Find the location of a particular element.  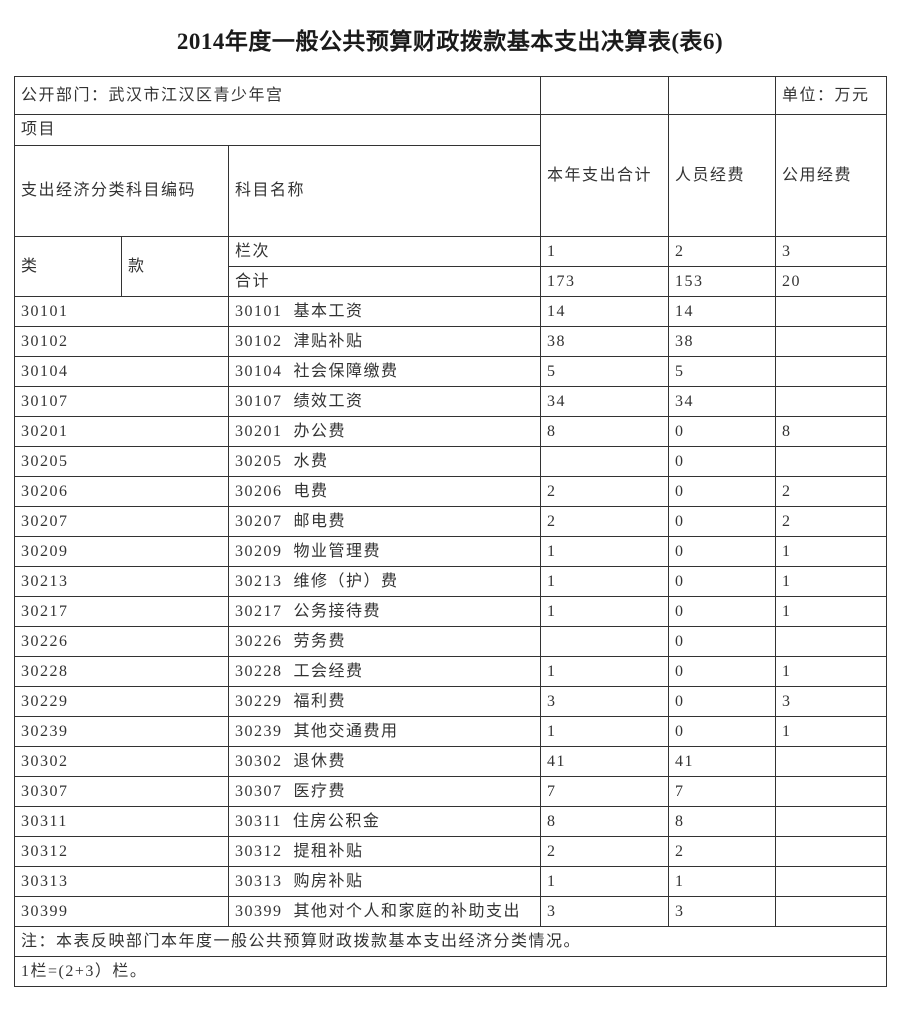

expense-code: 30207 is located at coordinates (121, 521).